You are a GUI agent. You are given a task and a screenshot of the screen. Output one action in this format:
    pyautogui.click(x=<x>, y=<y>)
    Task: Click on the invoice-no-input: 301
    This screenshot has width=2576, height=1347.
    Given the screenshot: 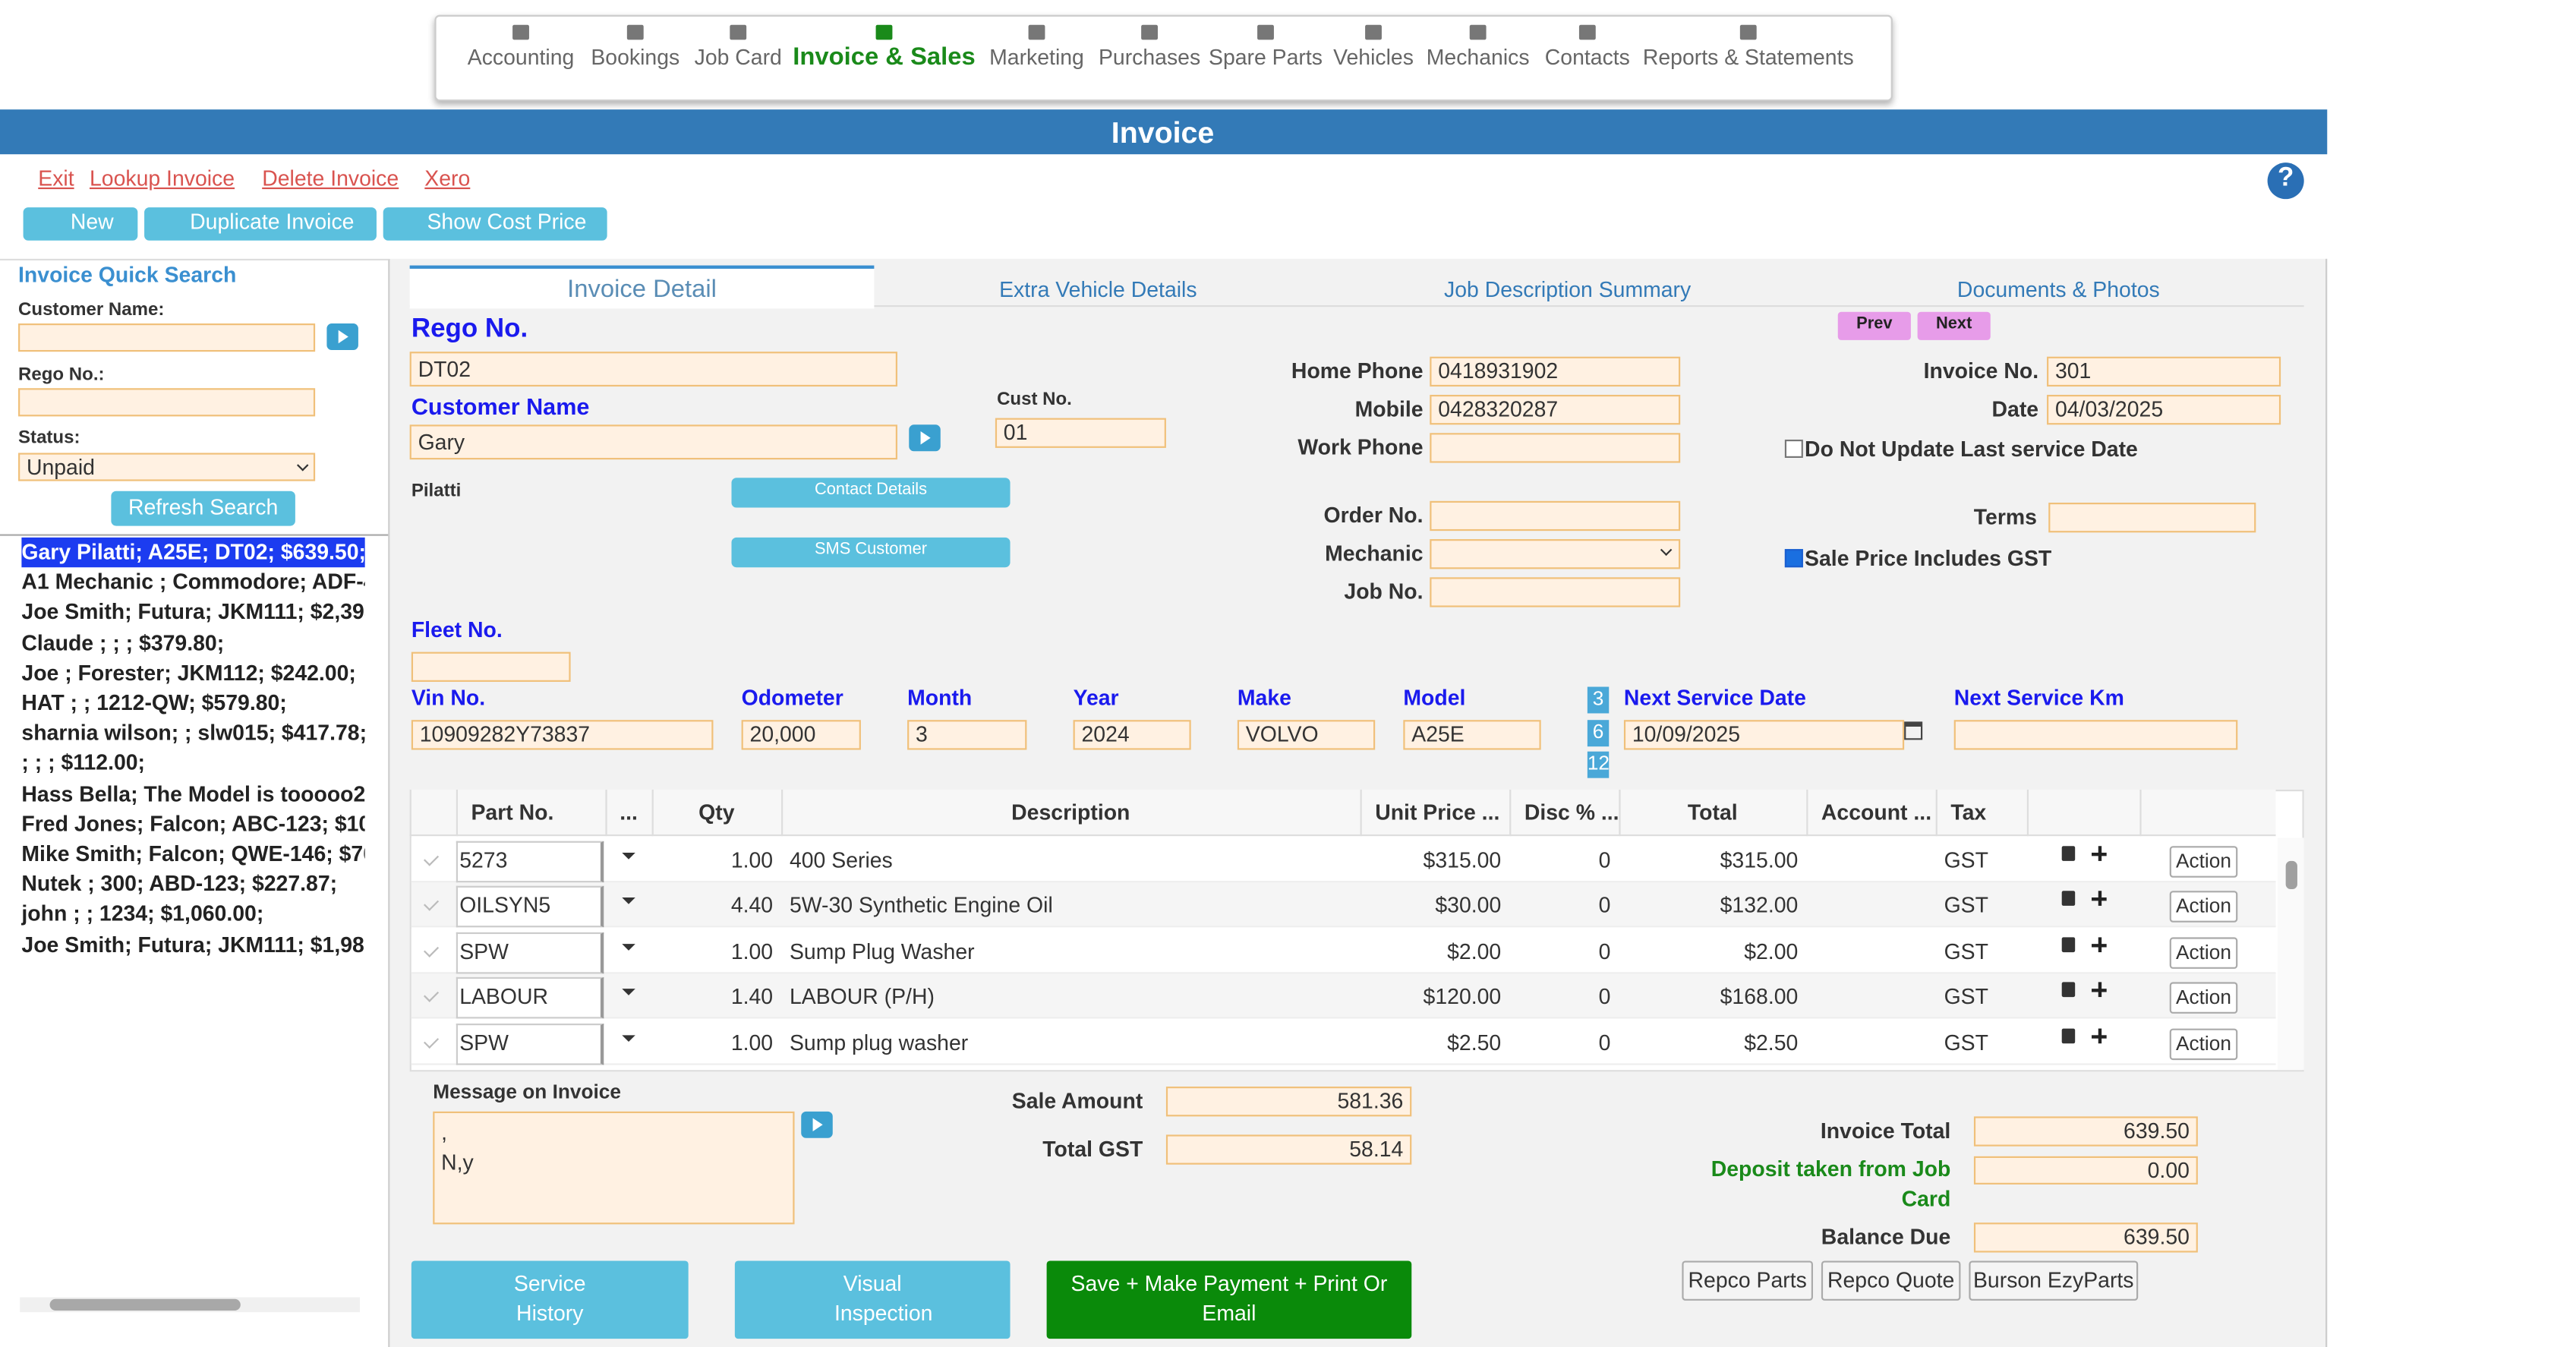 What is the action you would take?
    pyautogui.click(x=2164, y=371)
    